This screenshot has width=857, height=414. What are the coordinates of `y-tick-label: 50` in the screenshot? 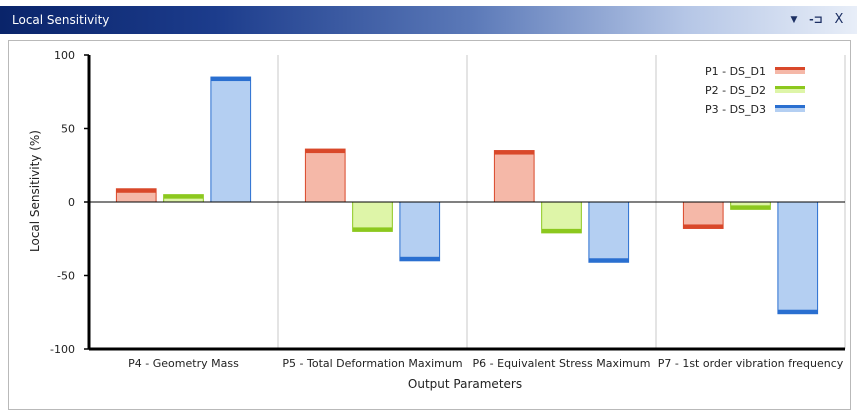 It's located at (68, 129).